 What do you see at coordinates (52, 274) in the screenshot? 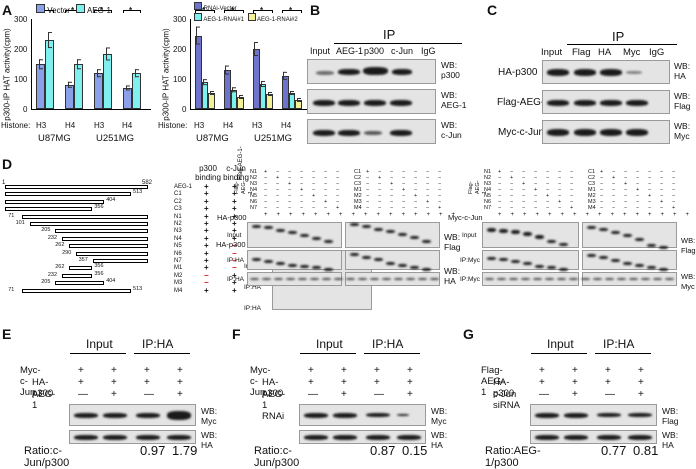
I see `construct-start: 232` at bounding box center [52, 274].